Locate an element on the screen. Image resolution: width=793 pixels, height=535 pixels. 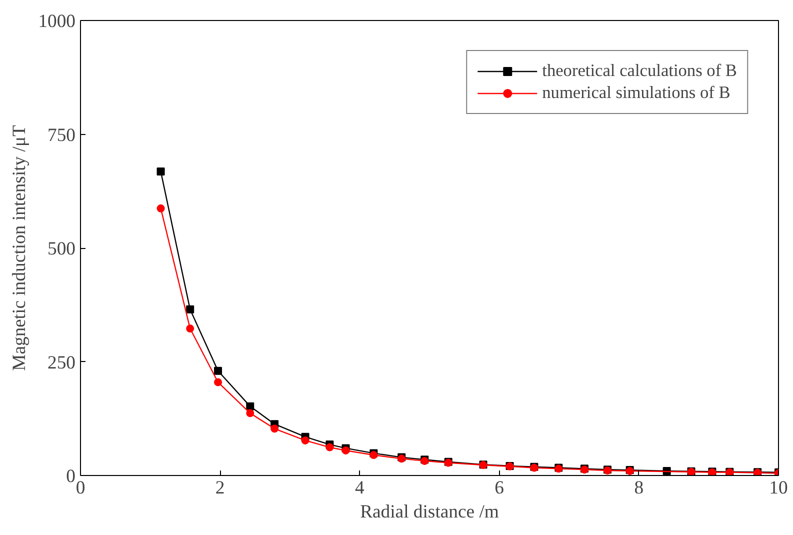
y-tick-label: 250 is located at coordinates (62, 363).